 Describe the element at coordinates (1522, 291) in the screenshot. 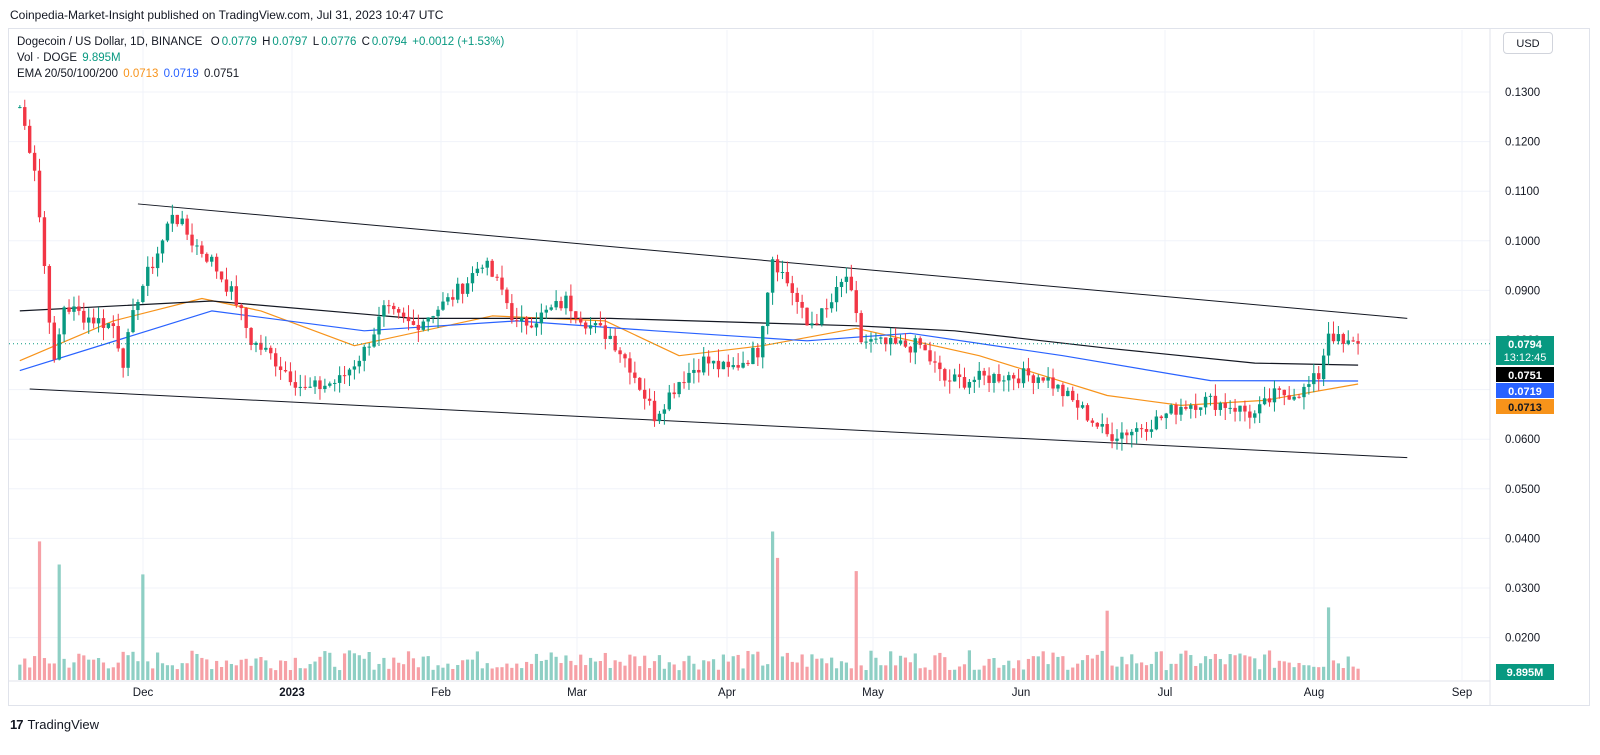

I see `price-tick-label: 0.0900` at that location.